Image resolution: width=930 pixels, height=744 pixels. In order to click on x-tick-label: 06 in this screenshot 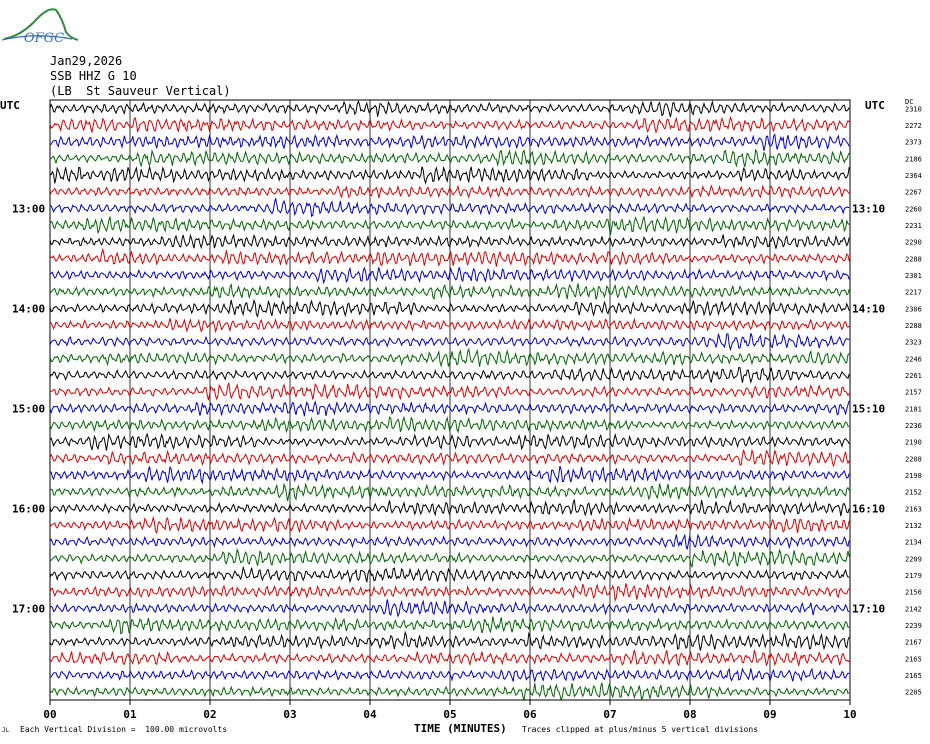, I will do `click(530, 714)`.